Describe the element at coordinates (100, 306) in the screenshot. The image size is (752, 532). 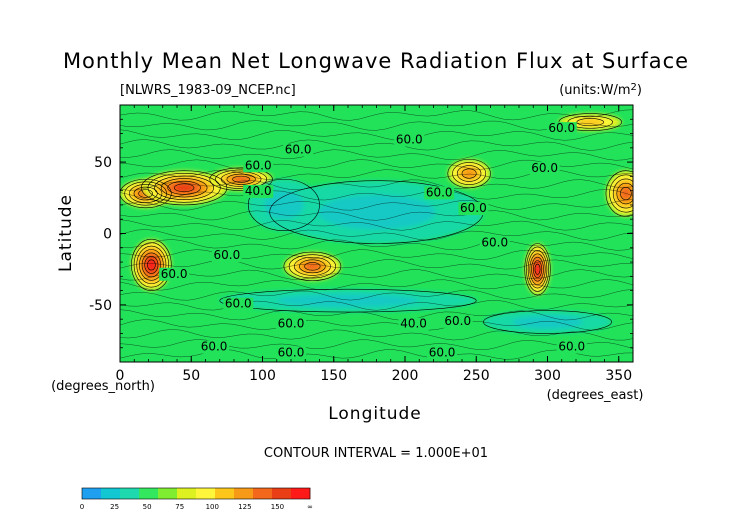
I see `y-tick-label: -50` at that location.